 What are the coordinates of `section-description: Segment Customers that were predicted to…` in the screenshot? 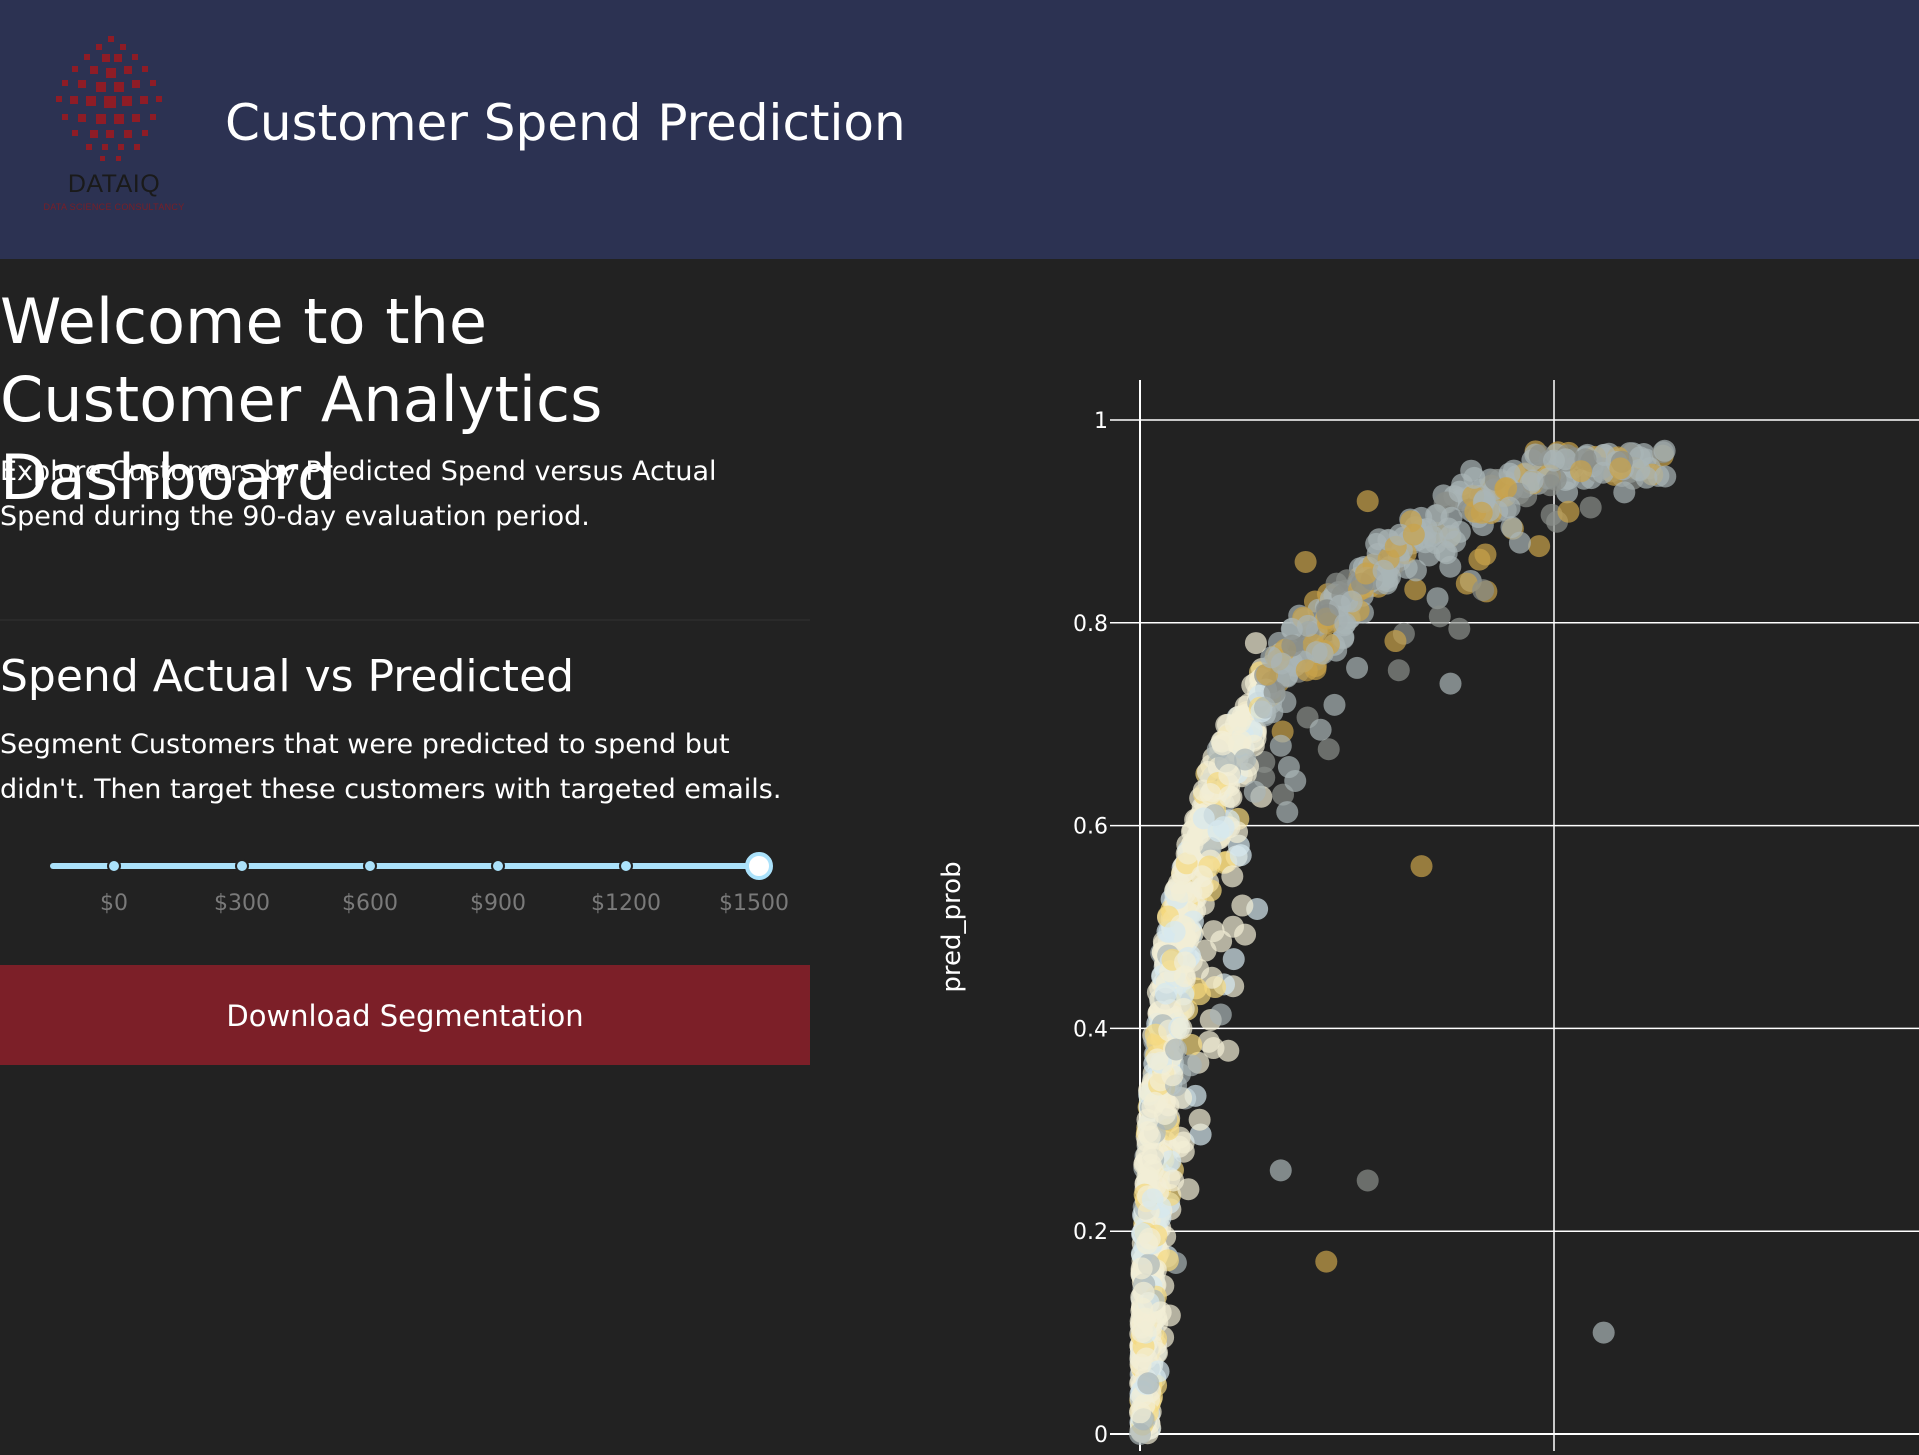 It's located at (391, 767).